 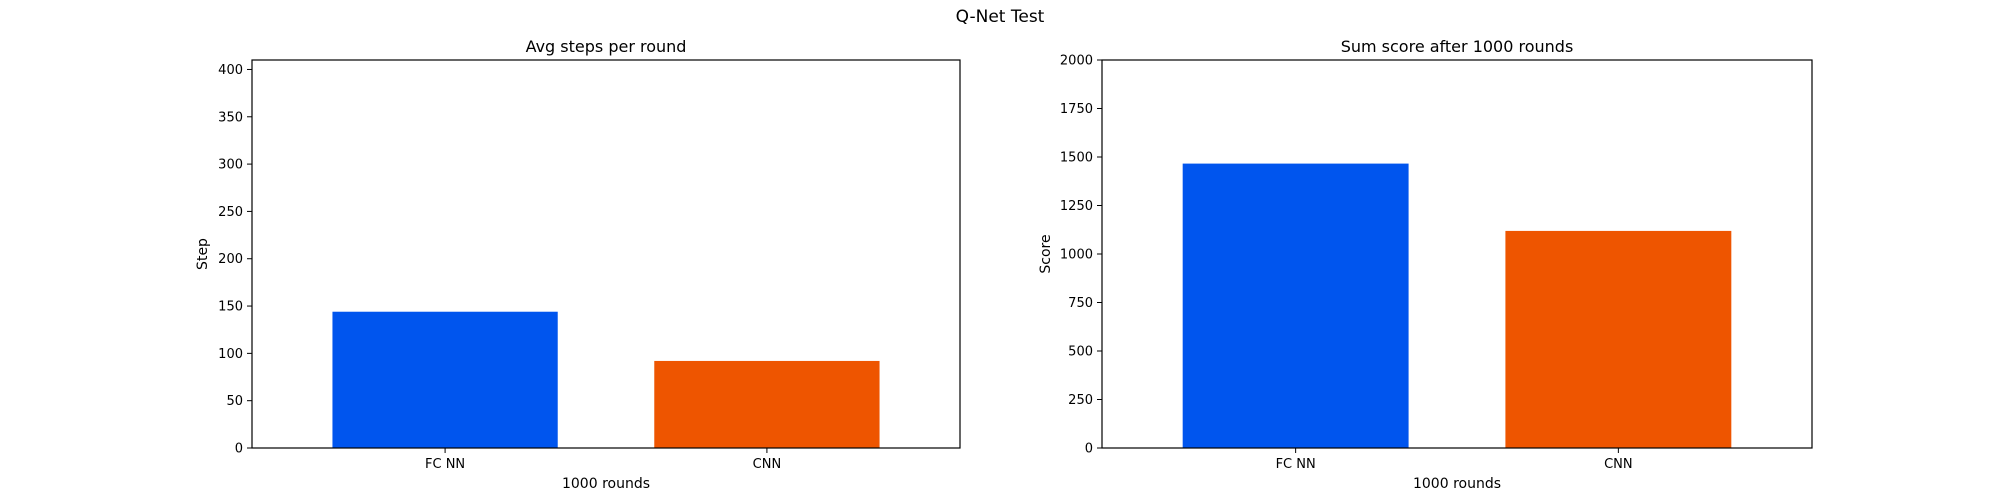 I want to click on figure-title: Q-Net Test, so click(x=1000, y=17).